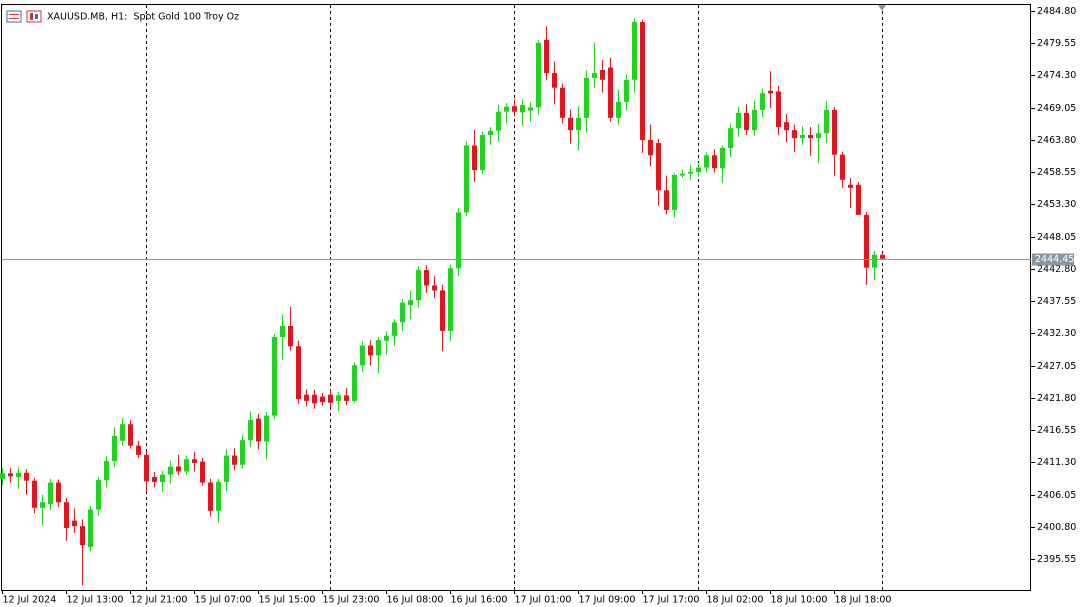  What do you see at coordinates (415, 600) in the screenshot?
I see `x-tick-label: 16 Jul 08:00` at bounding box center [415, 600].